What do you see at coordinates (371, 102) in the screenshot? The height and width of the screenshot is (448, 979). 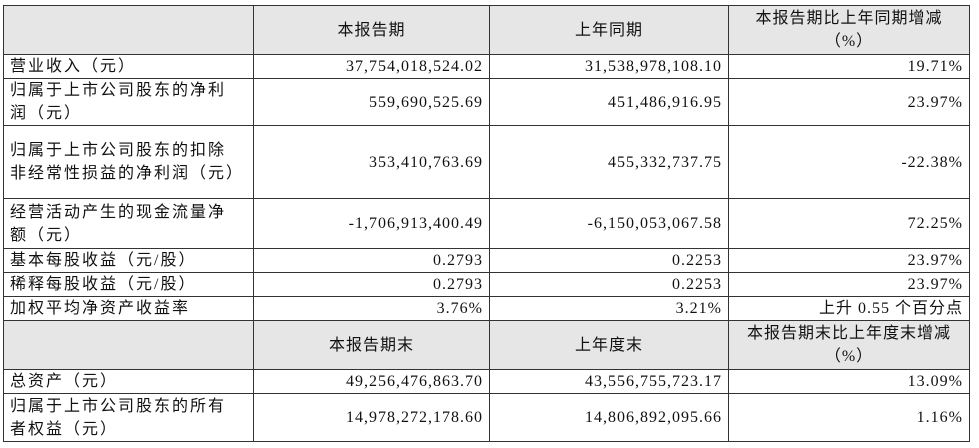 I see `value-cell: 559,690,525.69` at bounding box center [371, 102].